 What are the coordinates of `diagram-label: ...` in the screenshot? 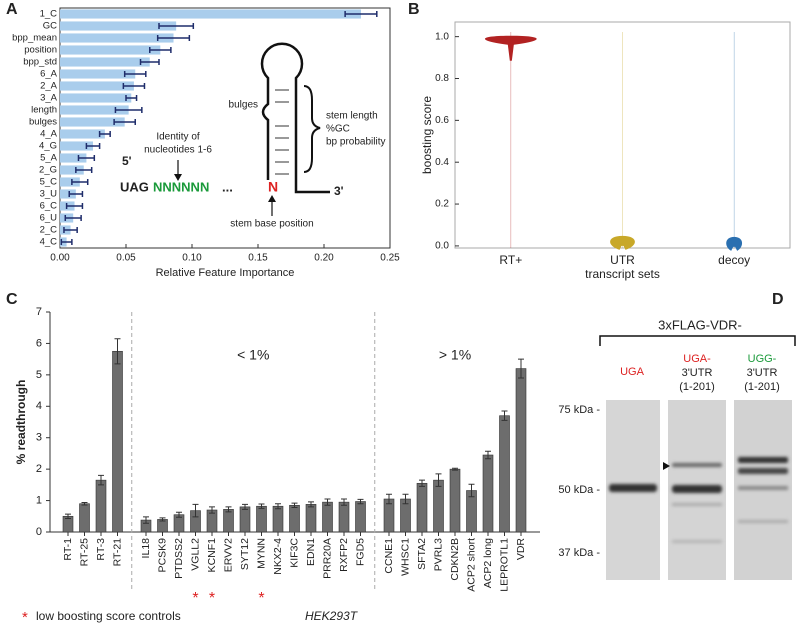 It's located at (227, 186).